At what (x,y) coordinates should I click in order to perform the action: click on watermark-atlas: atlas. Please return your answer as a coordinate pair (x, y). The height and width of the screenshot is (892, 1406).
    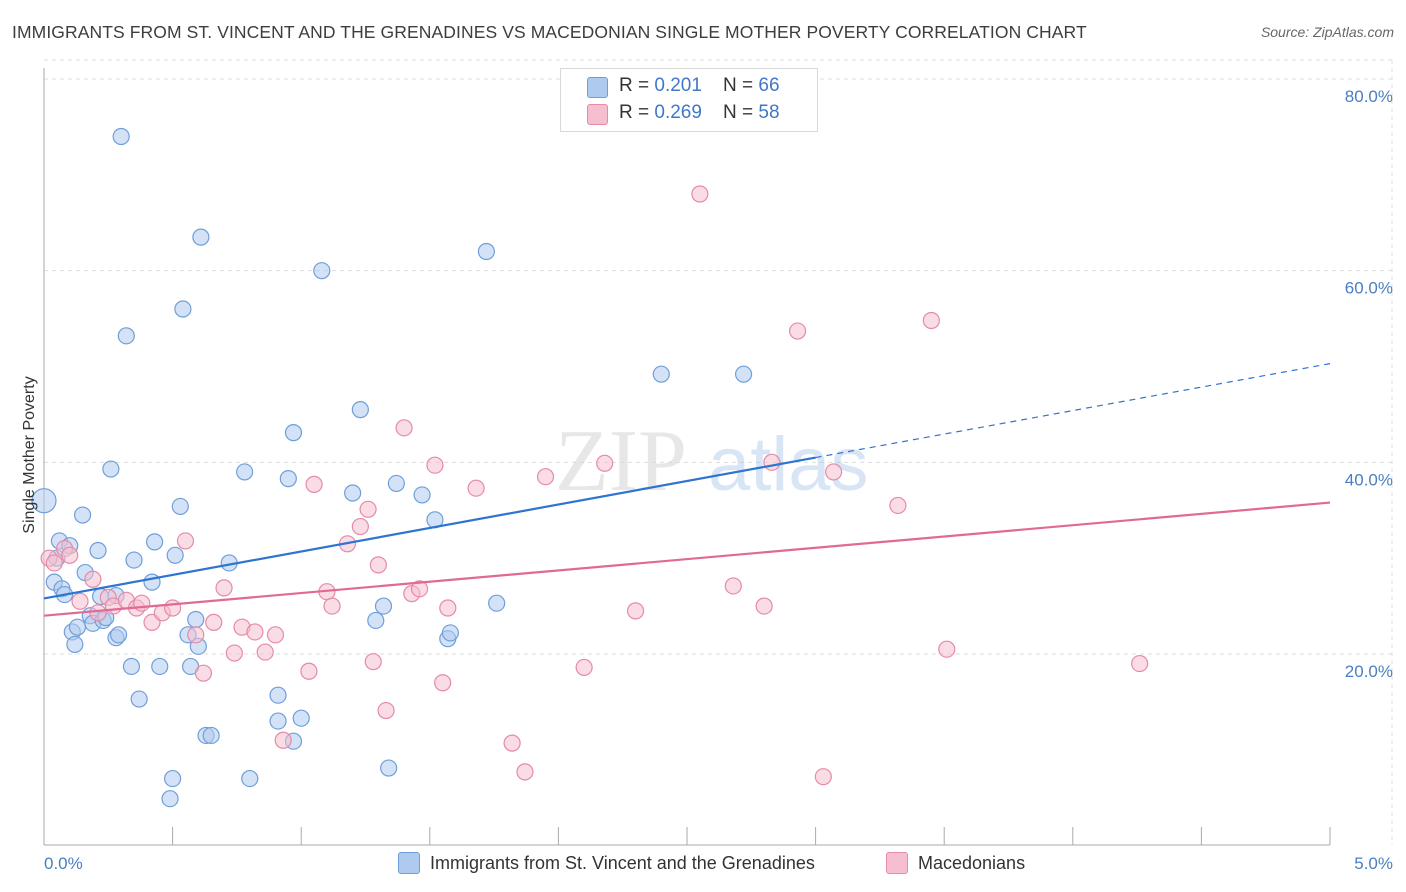
    Looking at the image, I should click on (788, 464).